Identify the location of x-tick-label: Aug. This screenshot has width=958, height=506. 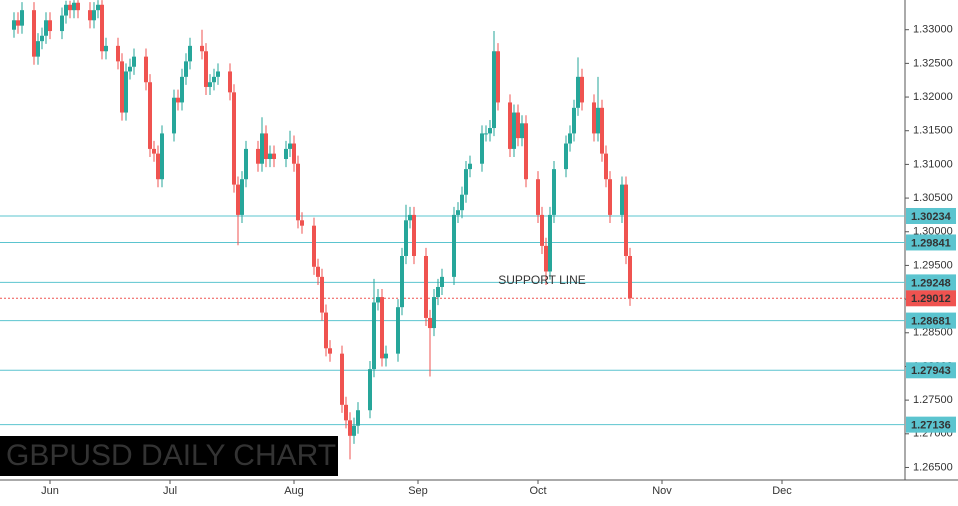
(294, 491).